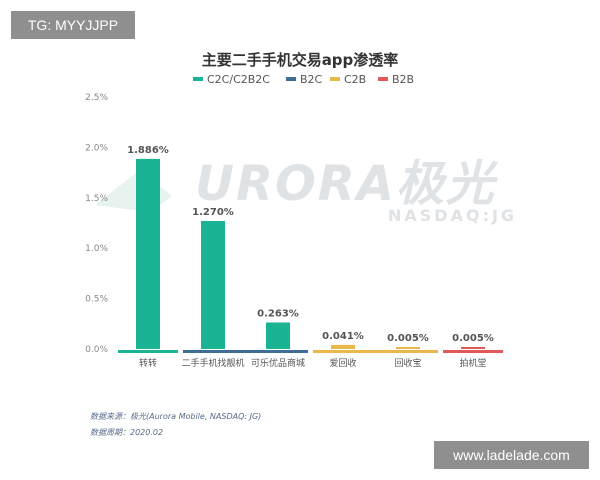 The width and height of the screenshot is (600, 480). What do you see at coordinates (127, 432) in the screenshot?
I see `period-line: 数据周期：2020.02` at bounding box center [127, 432].